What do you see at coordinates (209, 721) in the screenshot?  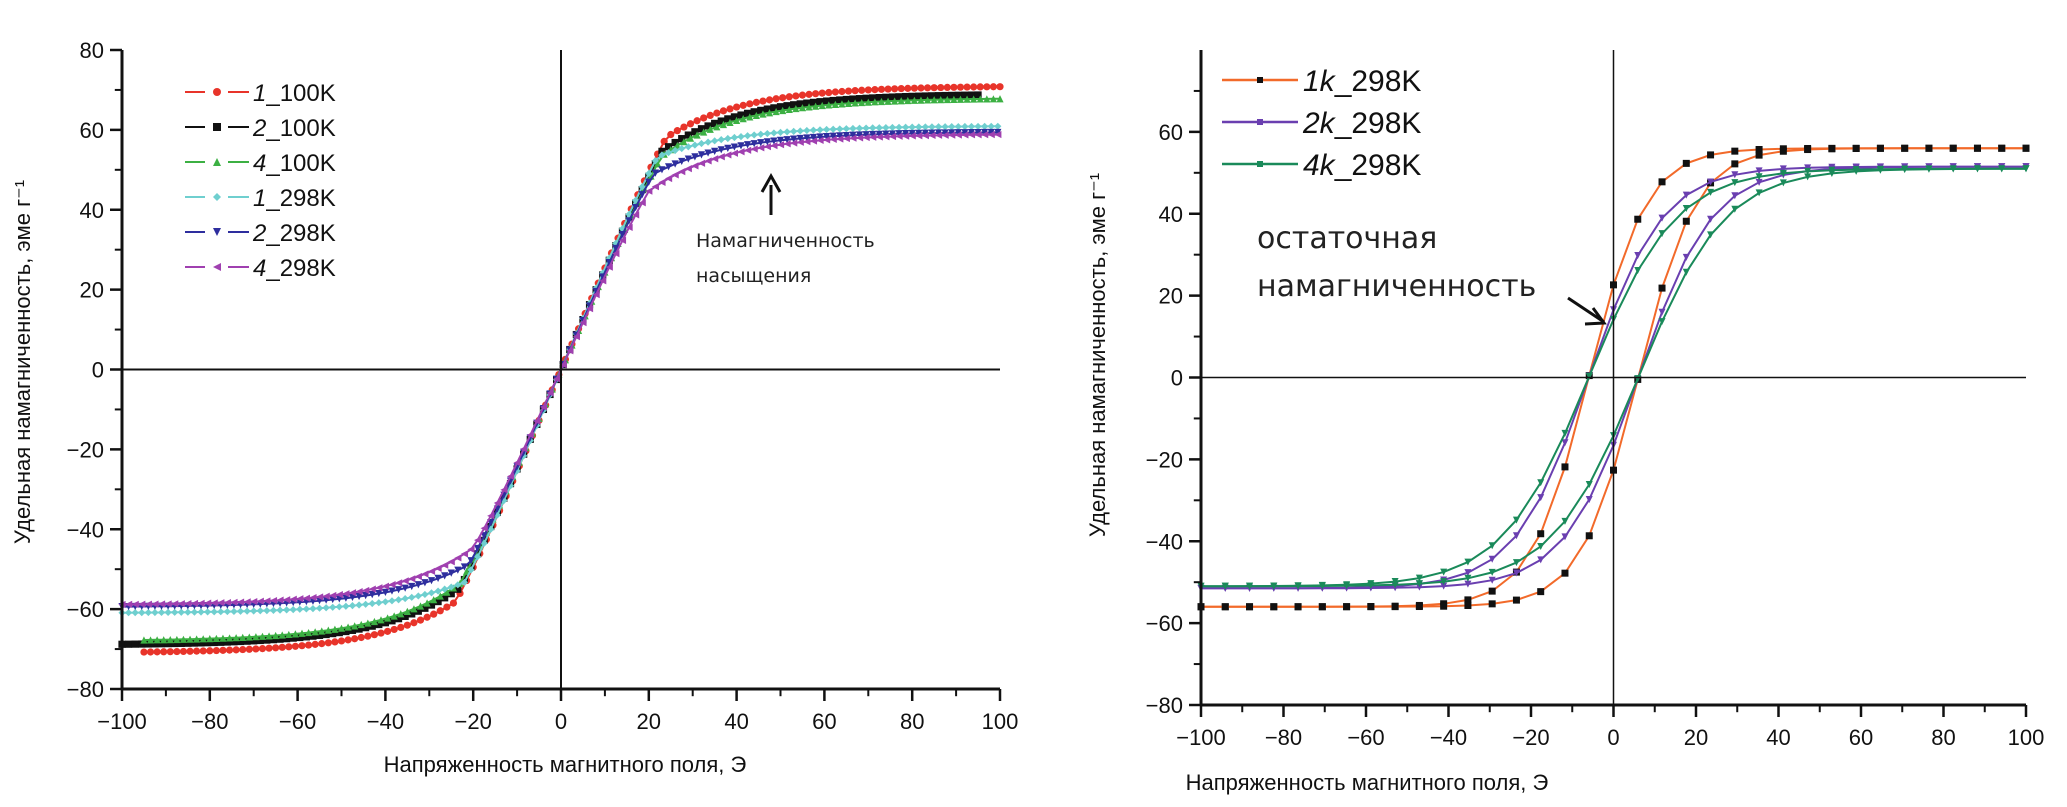 I see `x-tick-label: −80` at bounding box center [209, 721].